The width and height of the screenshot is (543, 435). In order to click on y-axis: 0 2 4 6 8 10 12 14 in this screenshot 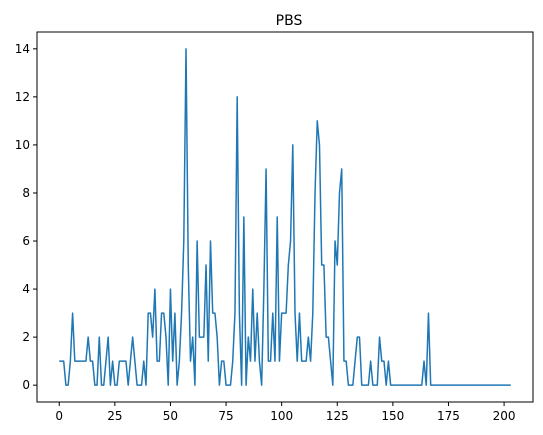, I will do `click(26, 217)`.